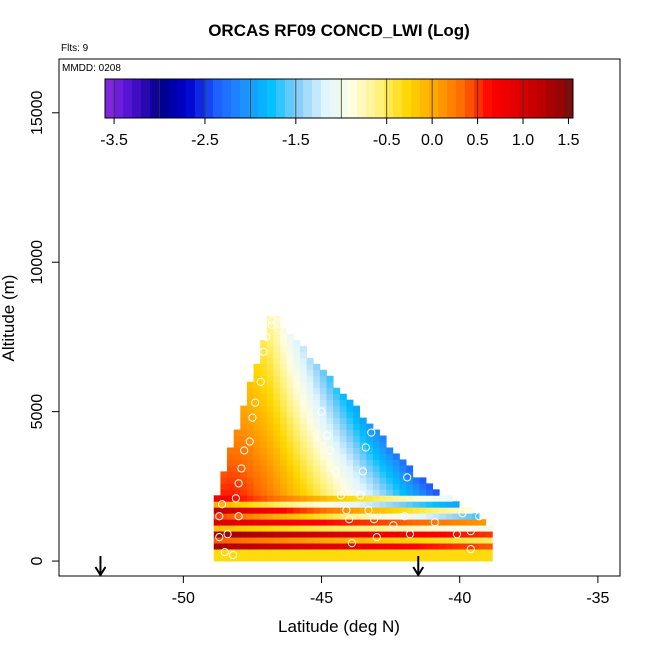  What do you see at coordinates (523, 140) in the screenshot?
I see `colorbar-tick-label: 1.0` at bounding box center [523, 140].